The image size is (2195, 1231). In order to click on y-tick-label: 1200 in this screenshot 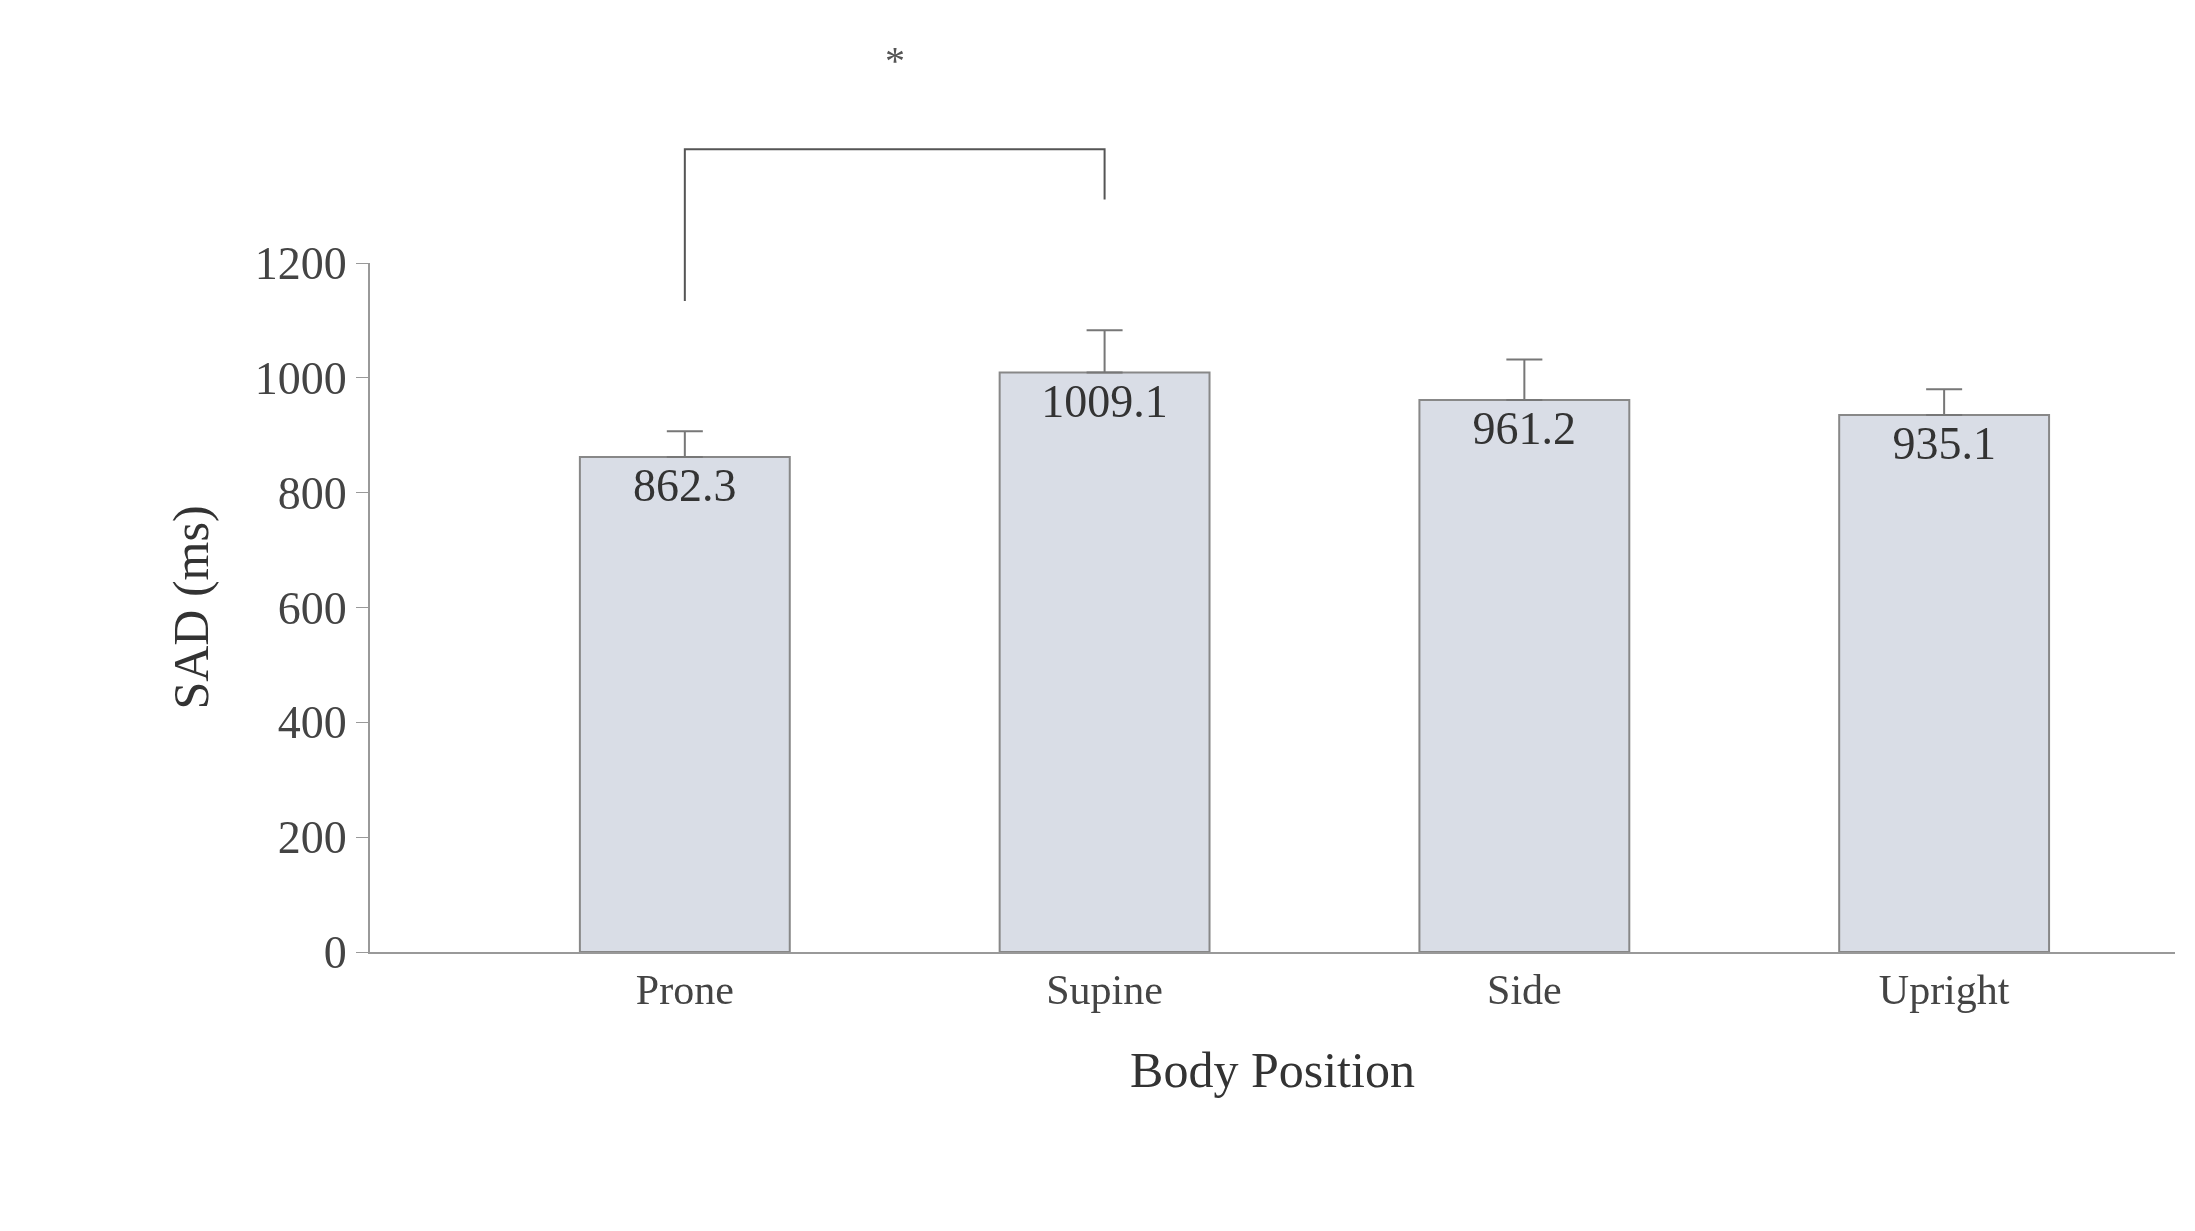, I will do `click(300, 264)`.